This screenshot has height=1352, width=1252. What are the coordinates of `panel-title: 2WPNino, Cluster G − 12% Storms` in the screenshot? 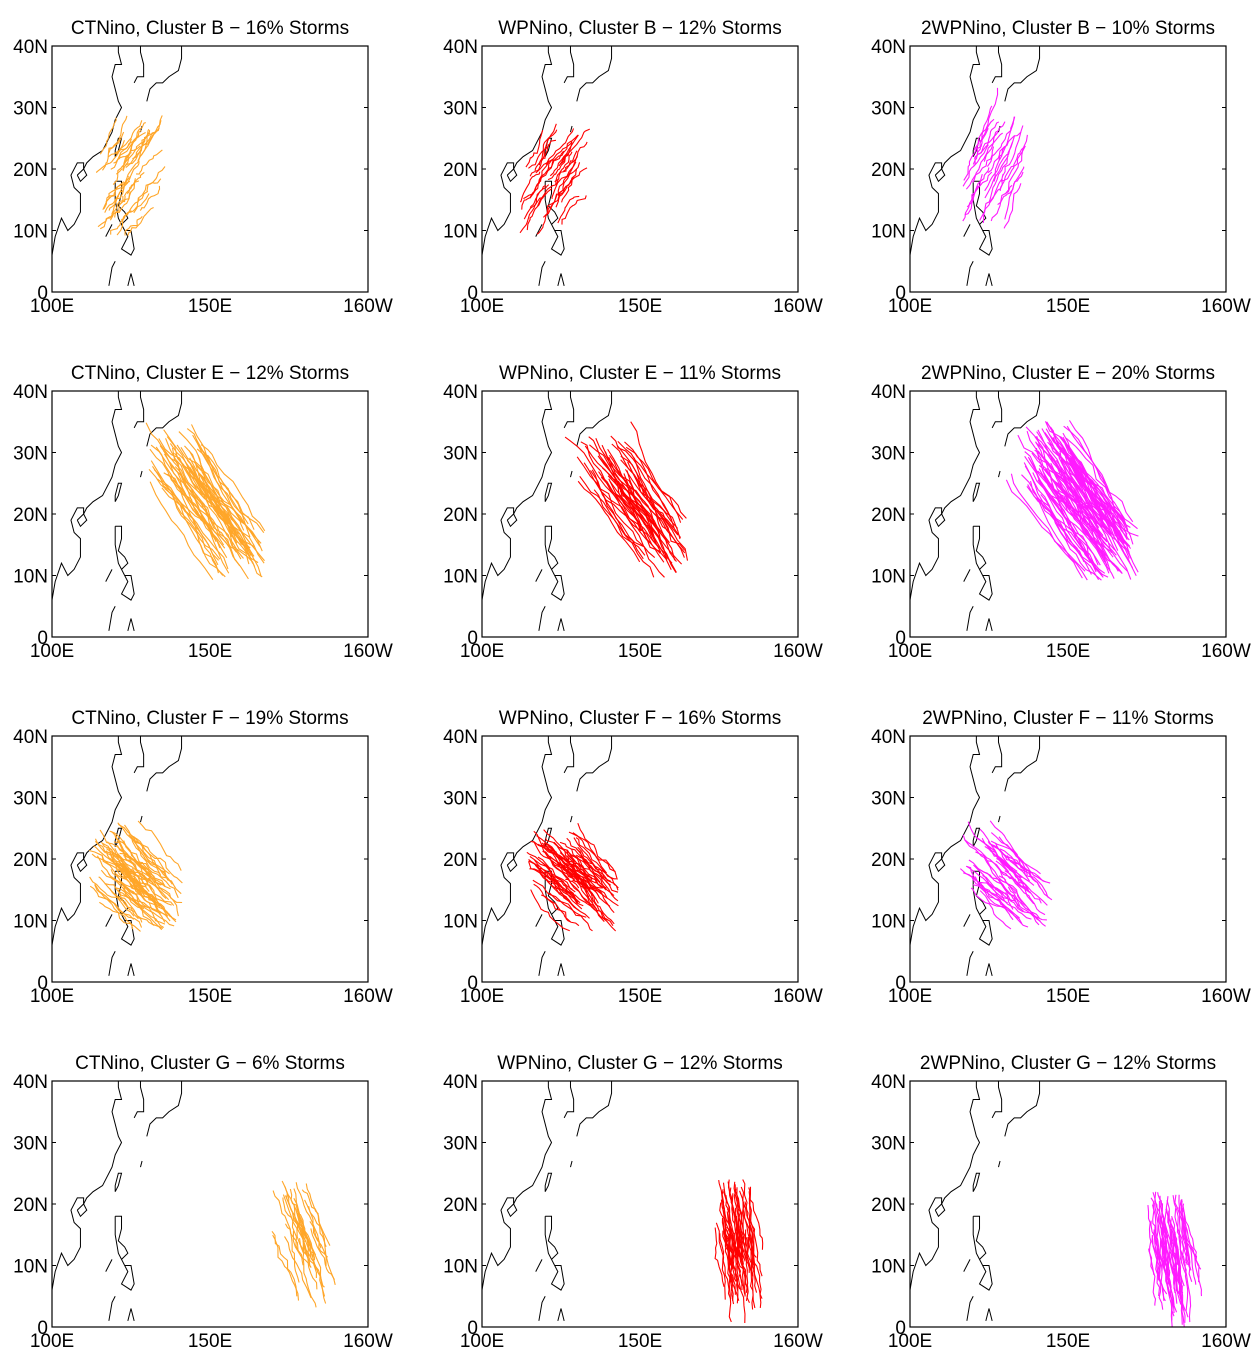 It's located at (1068, 1063).